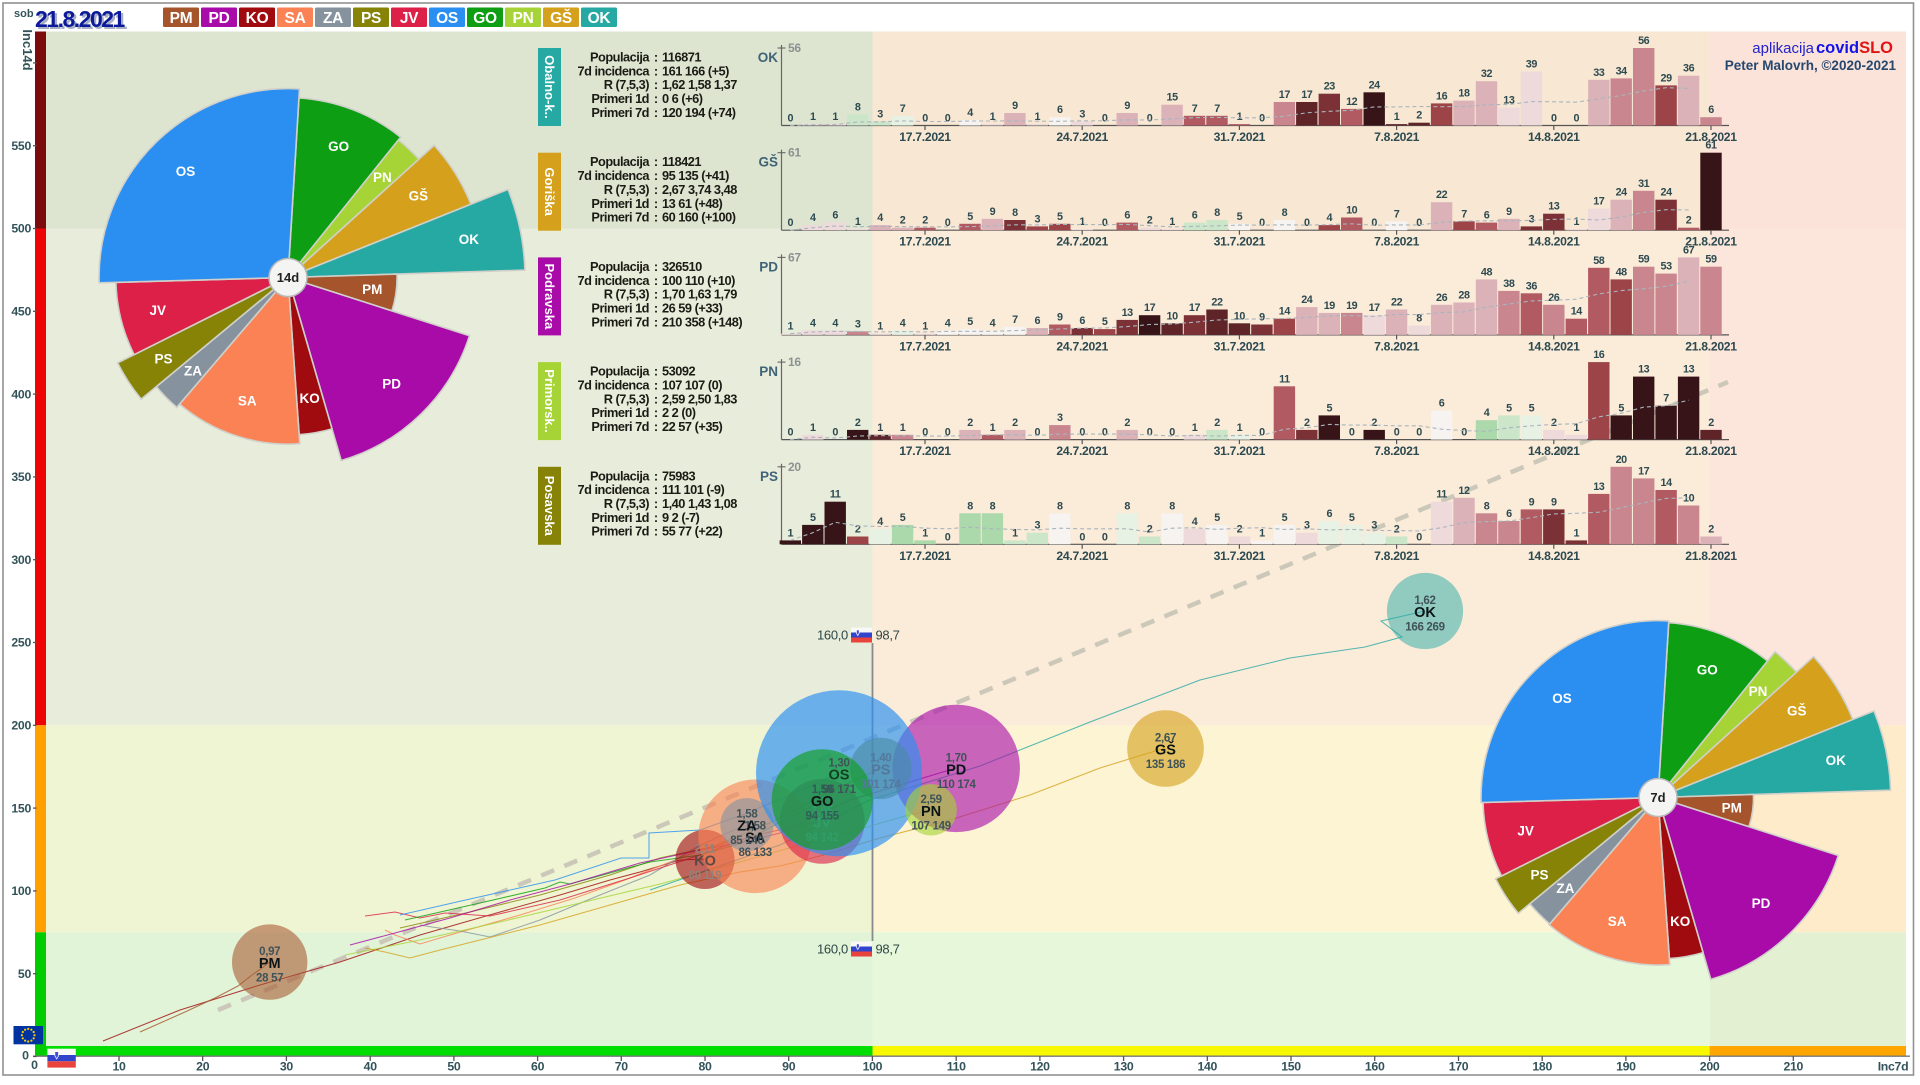 Image resolution: width=1920 pixels, height=1085 pixels. I want to click on svg-text: 24.7.2021, so click(1082, 451).